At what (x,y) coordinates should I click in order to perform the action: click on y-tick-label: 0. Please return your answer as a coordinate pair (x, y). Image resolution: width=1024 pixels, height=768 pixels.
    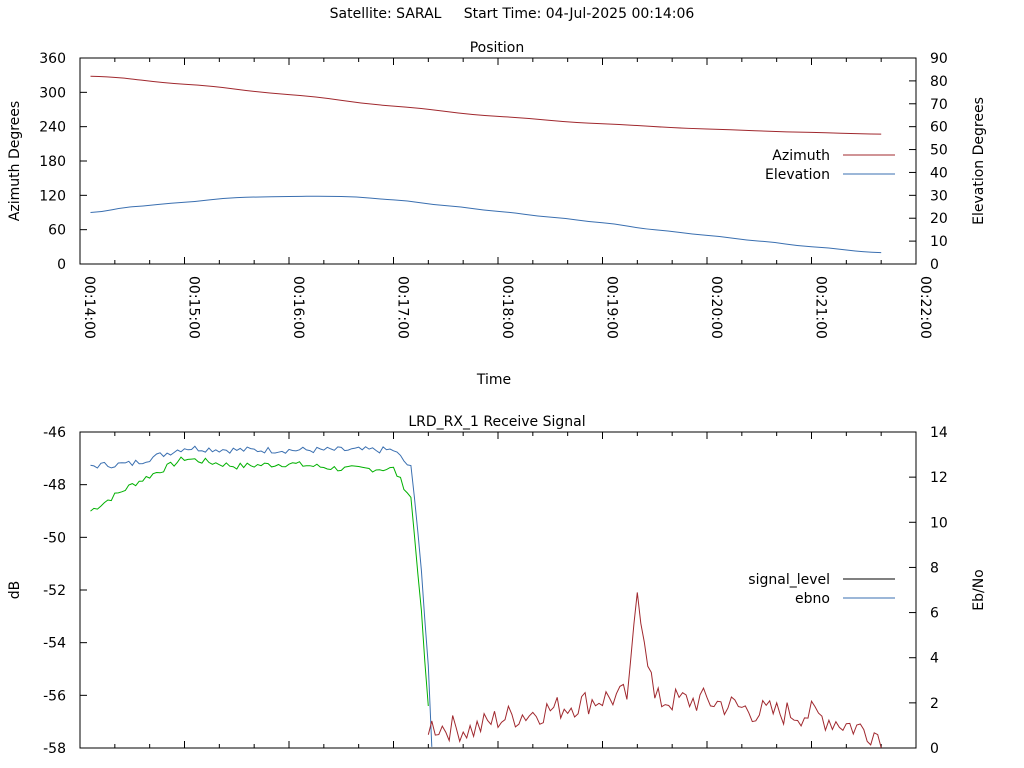
    Looking at the image, I should click on (61, 265).